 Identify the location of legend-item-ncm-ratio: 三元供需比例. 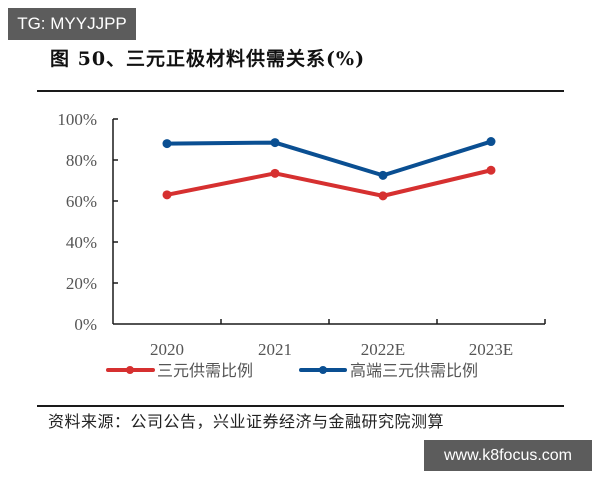
(179, 370).